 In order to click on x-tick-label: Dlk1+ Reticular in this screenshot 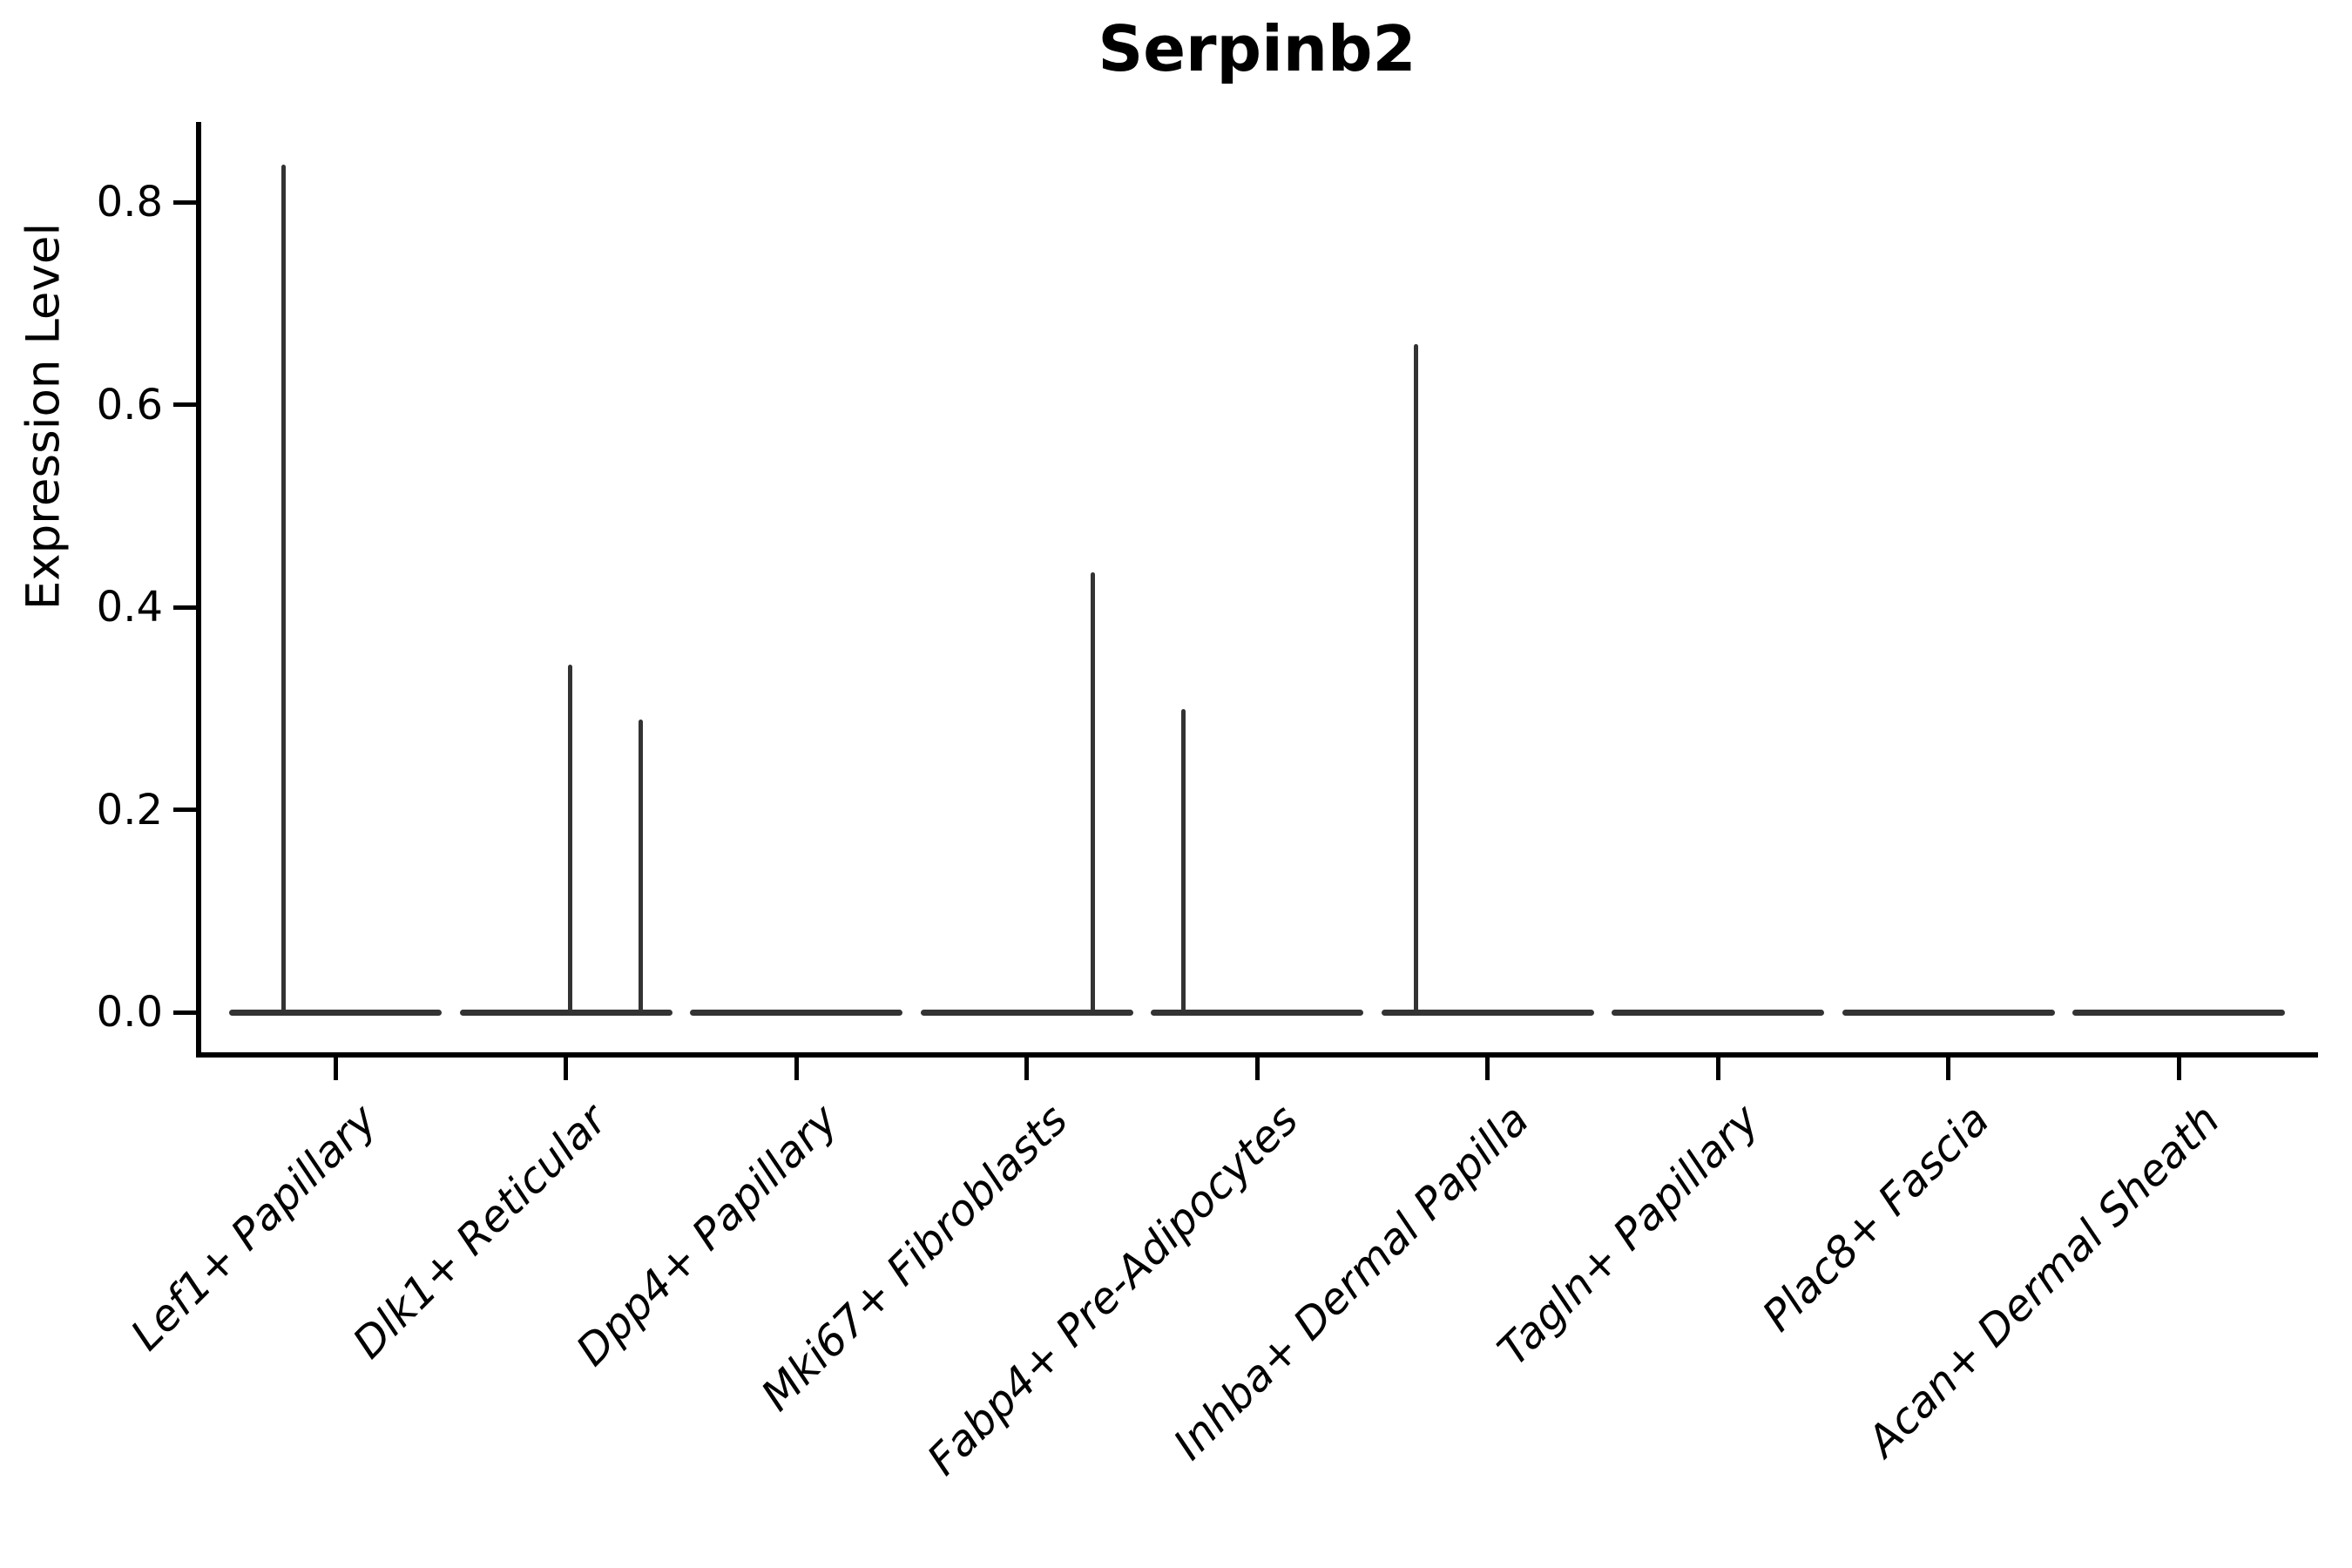, I will do `click(480, 1232)`.